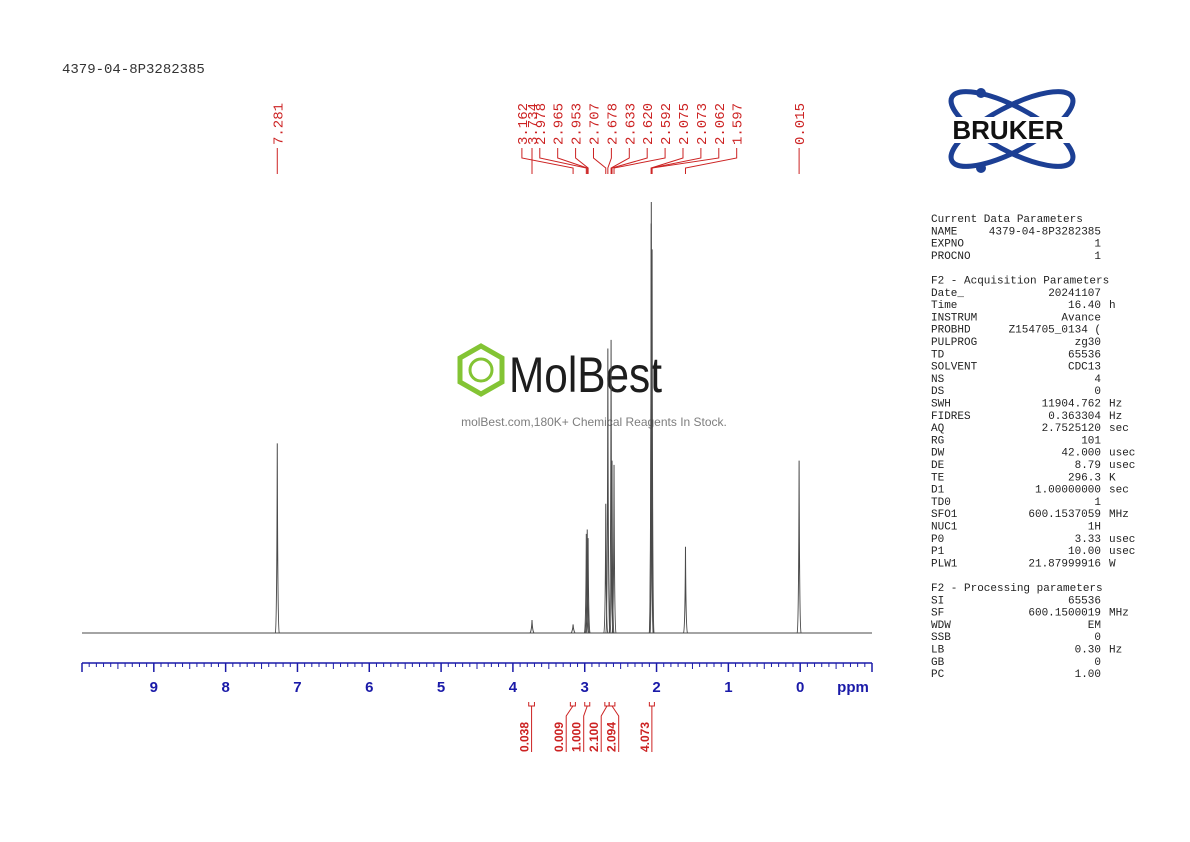  Describe the element at coordinates (937, 614) in the screenshot. I see `parameter-name: SF` at that location.